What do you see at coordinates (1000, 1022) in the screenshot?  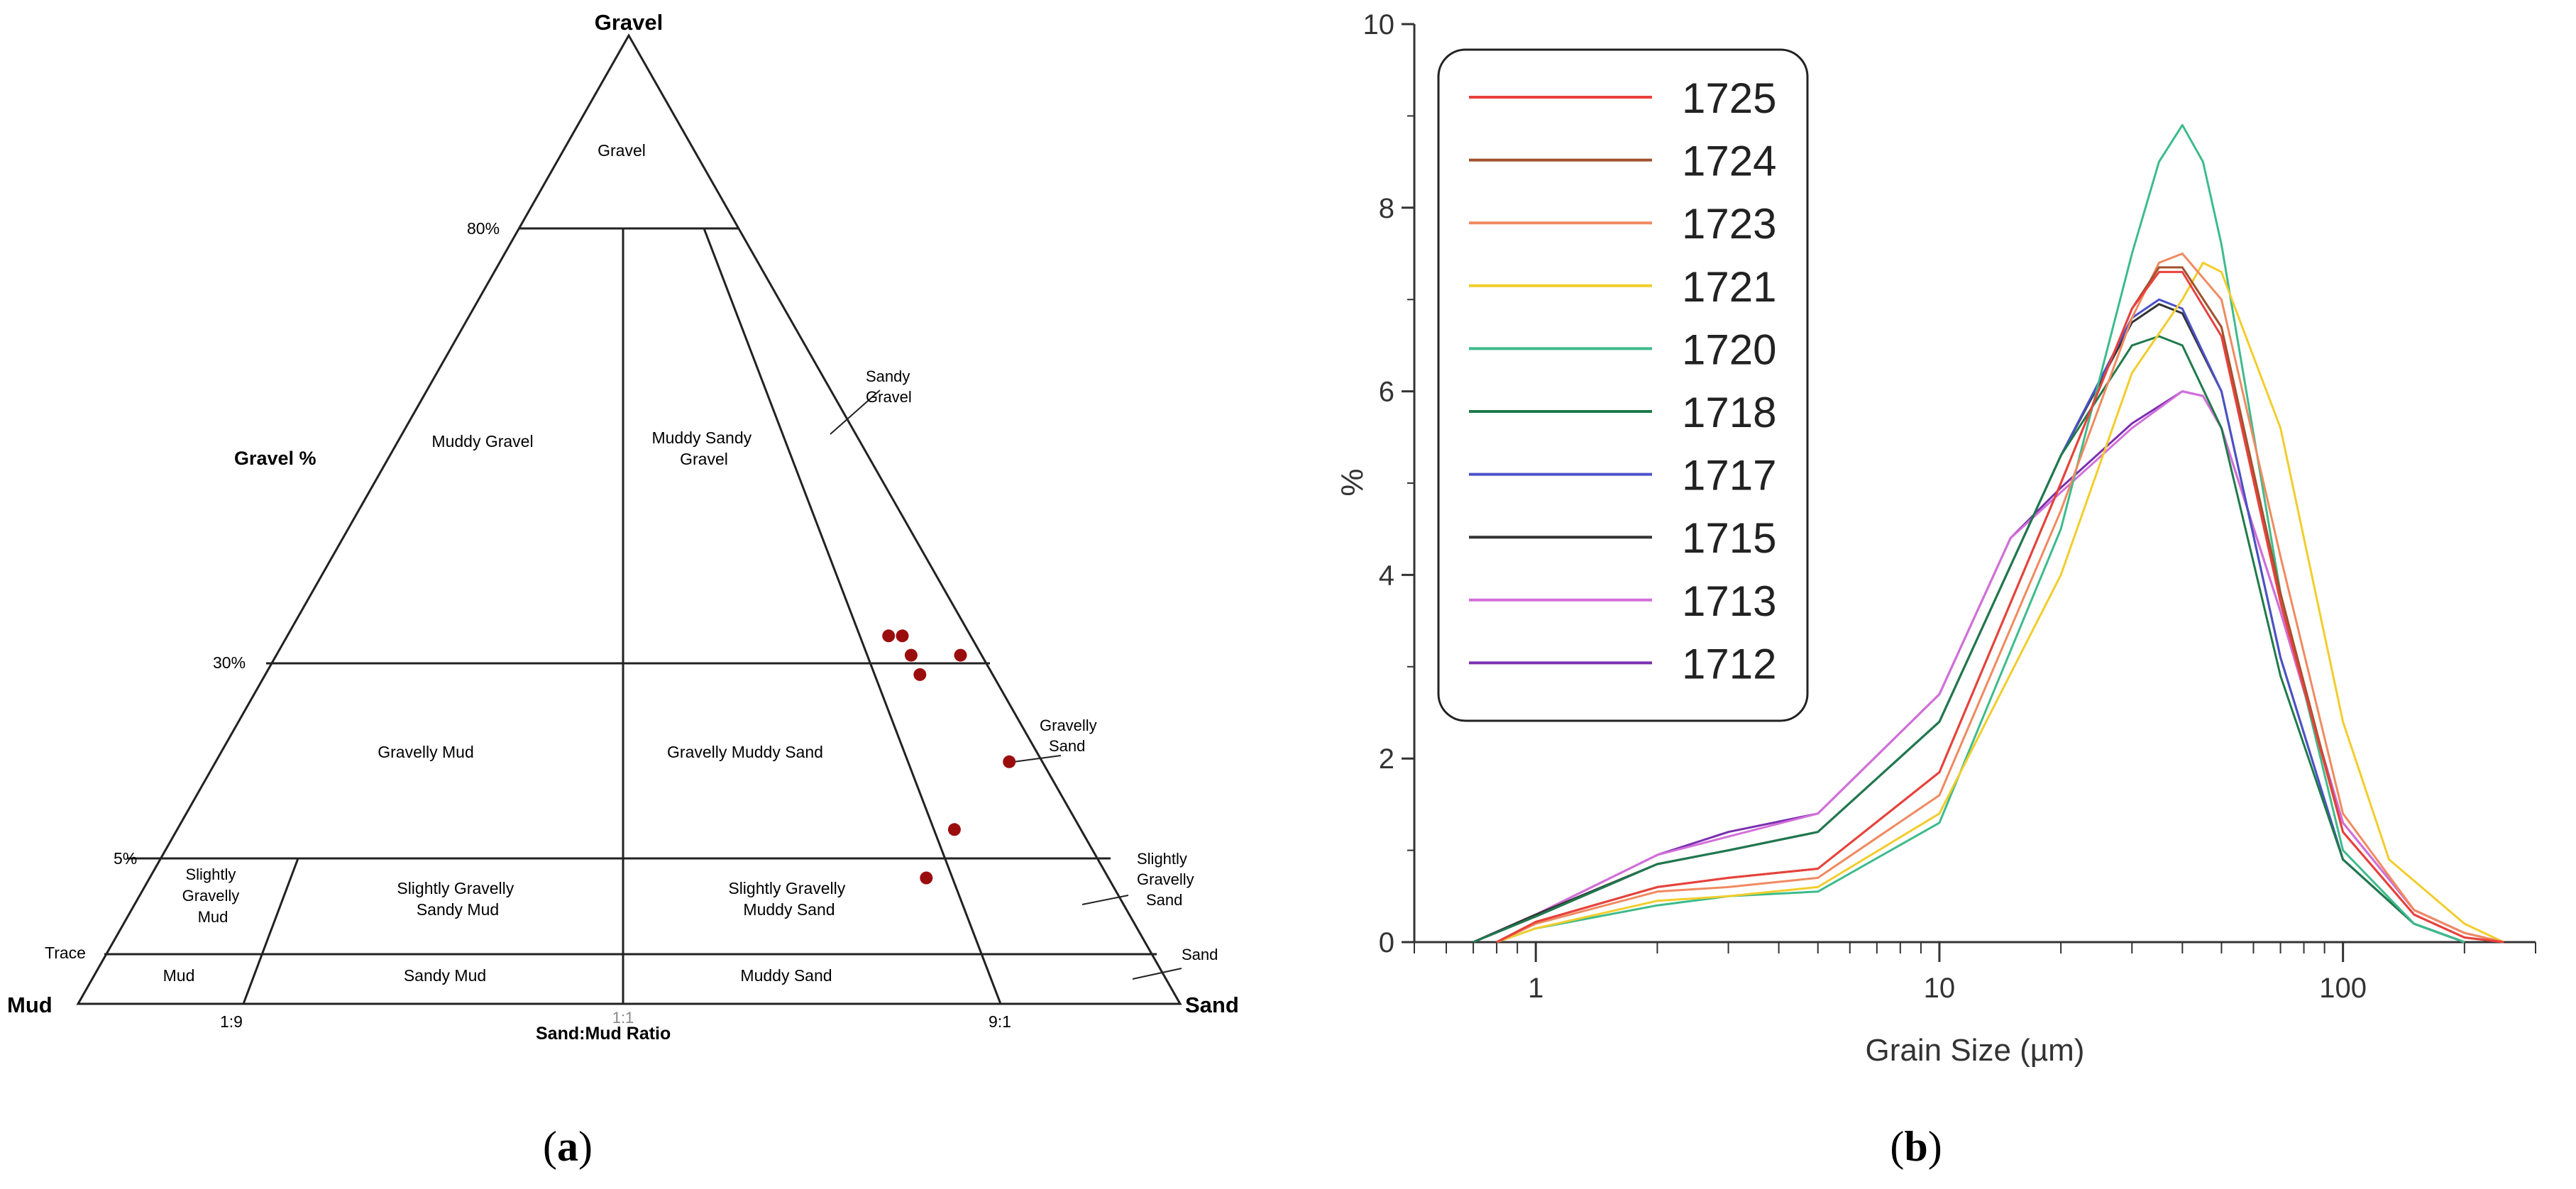 I see `ratio-label-9-1: 9:1` at bounding box center [1000, 1022].